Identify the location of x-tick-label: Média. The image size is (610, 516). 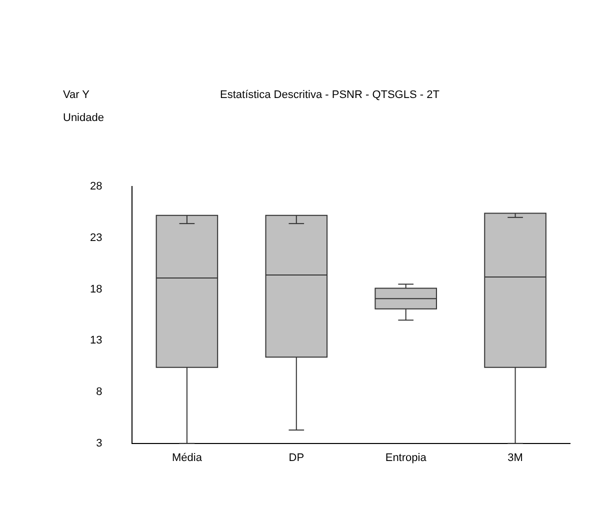
(187, 458).